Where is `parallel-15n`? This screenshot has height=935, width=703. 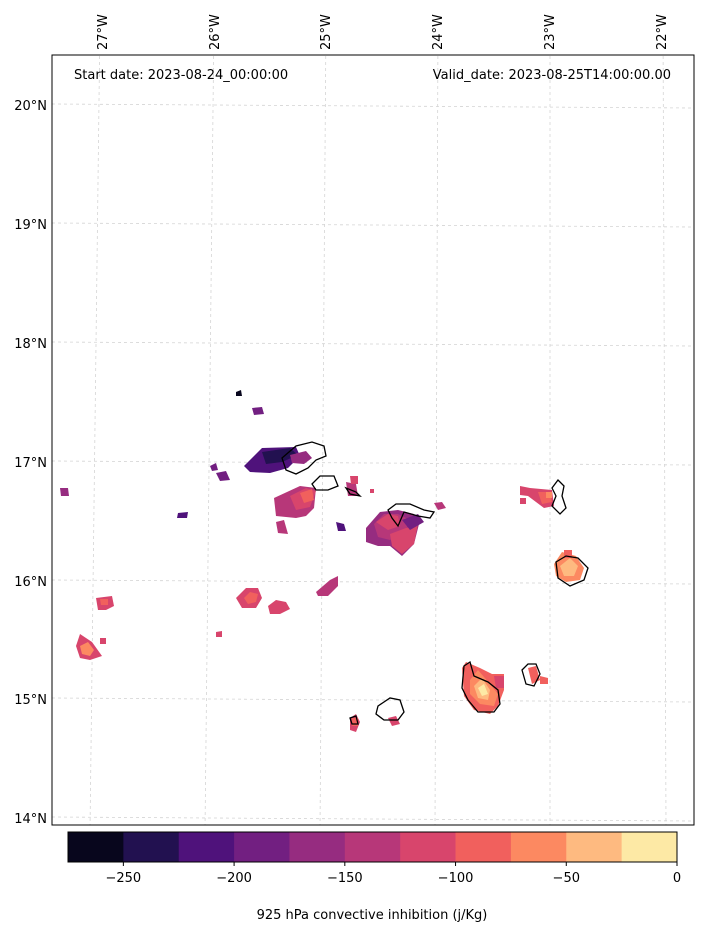
parallel-15n is located at coordinates (373, 700).